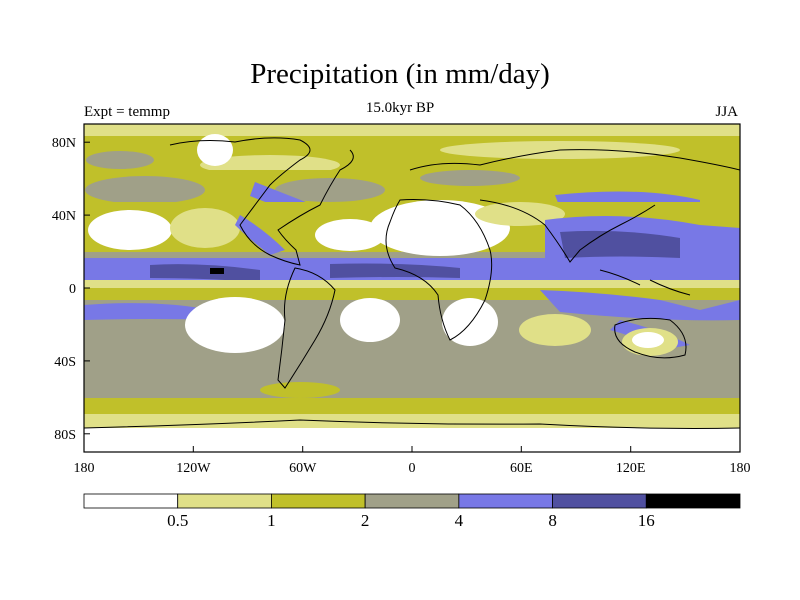  I want to click on field-safrica-dry, so click(470, 322).